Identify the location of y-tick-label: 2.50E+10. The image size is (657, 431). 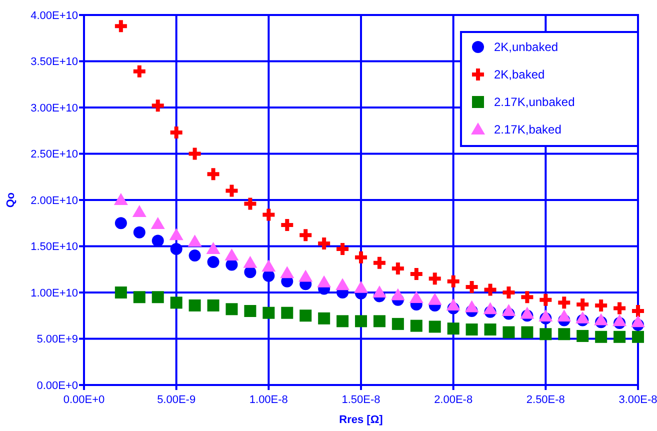
(54, 154).